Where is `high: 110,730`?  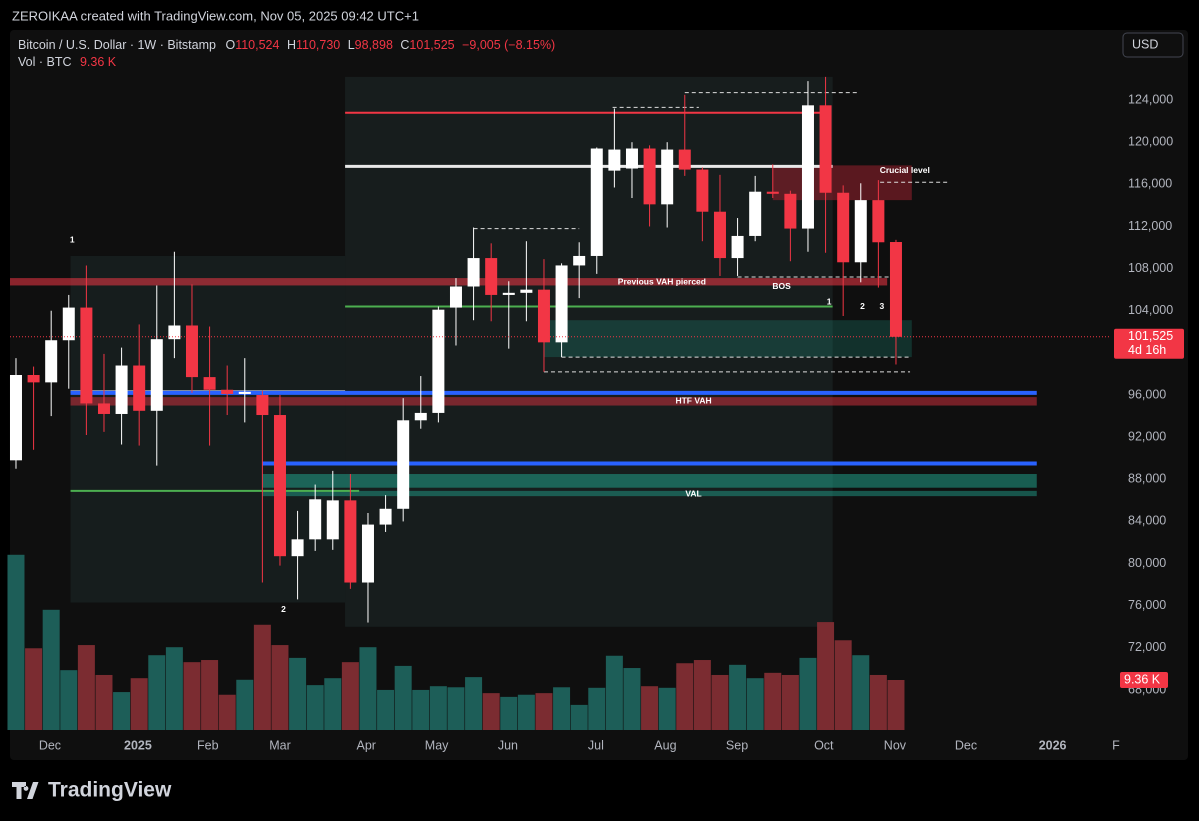
high: 110,730 is located at coordinates (318, 45).